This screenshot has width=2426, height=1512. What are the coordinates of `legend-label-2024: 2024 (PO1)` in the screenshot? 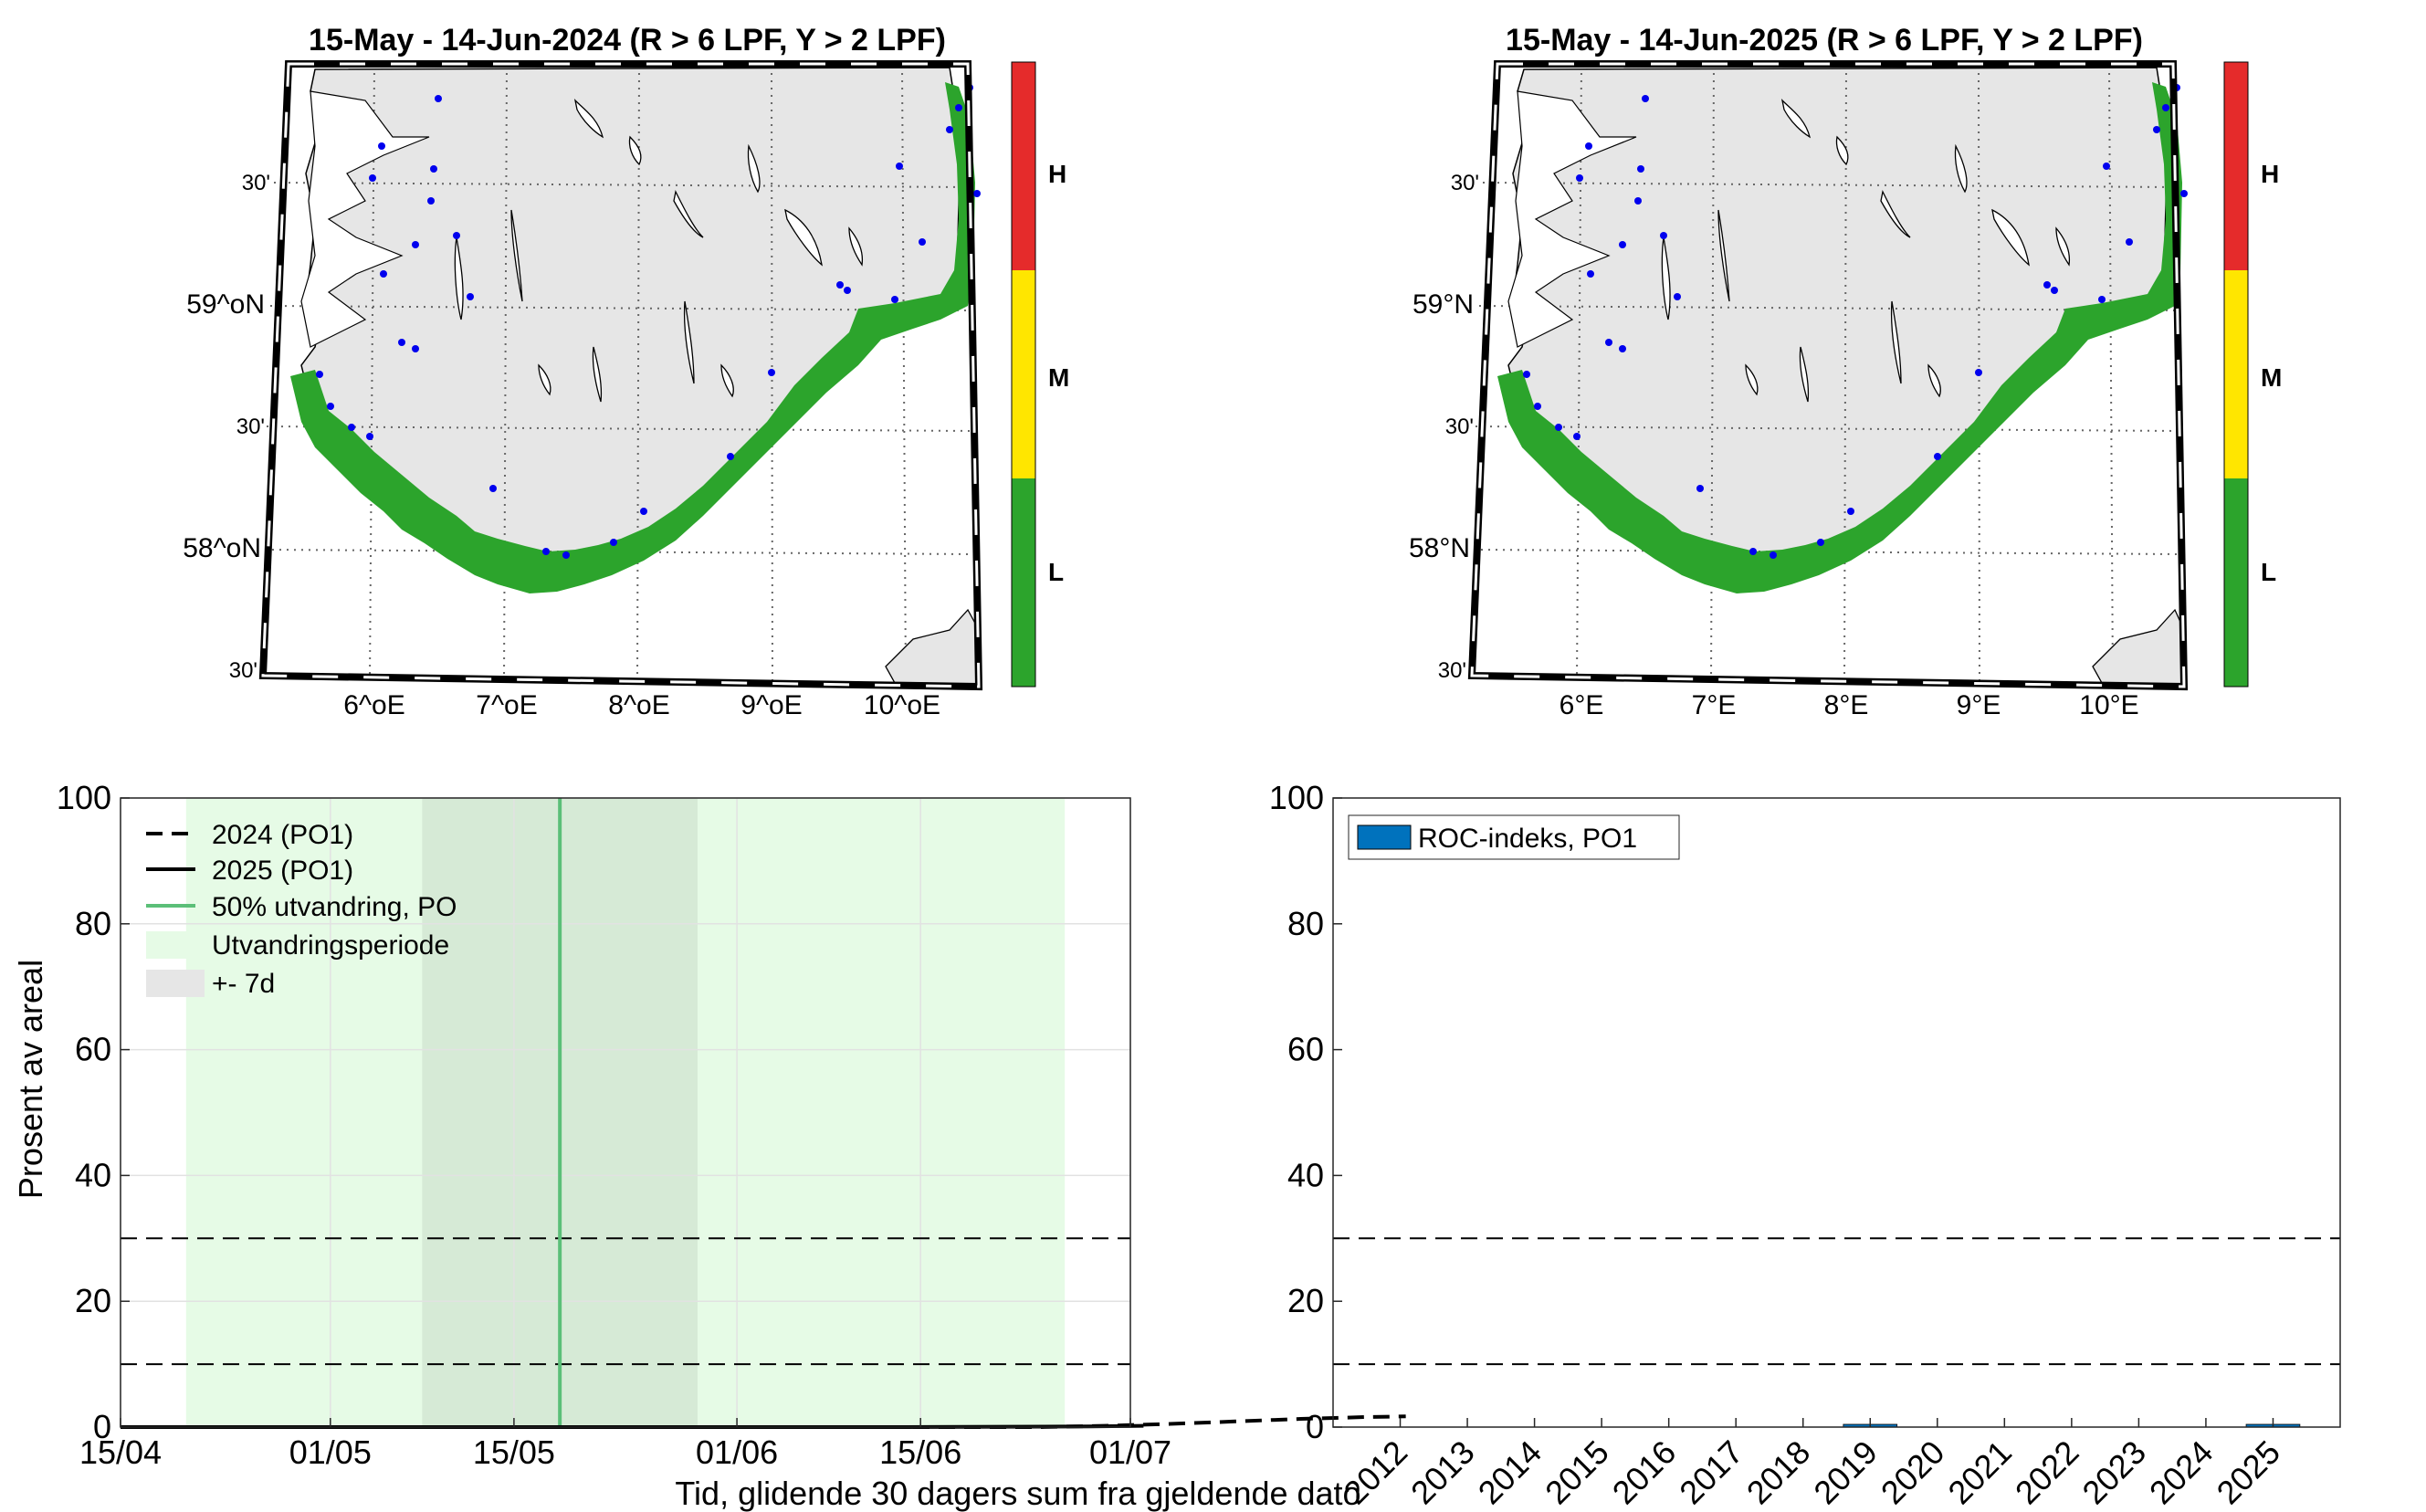 It's located at (282, 835).